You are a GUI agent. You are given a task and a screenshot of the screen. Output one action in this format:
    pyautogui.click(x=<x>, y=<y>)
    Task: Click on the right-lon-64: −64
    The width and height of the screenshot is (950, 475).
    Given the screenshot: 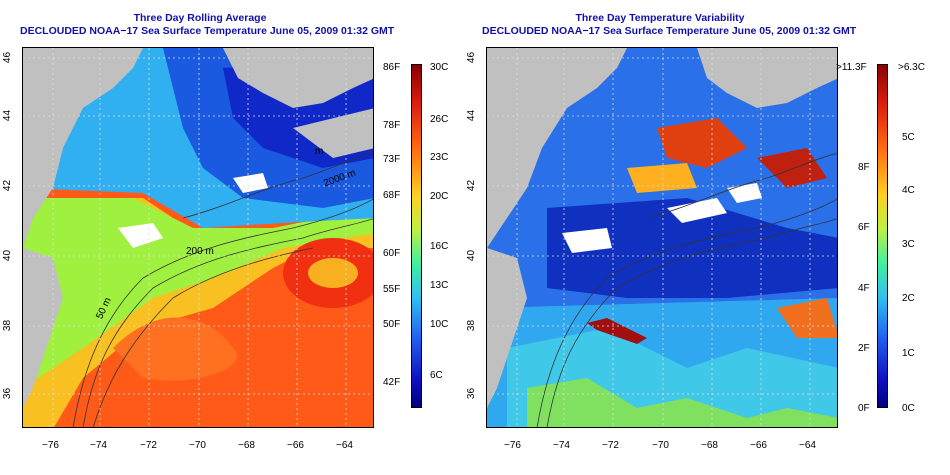 What is the action you would take?
    pyautogui.click(x=807, y=445)
    